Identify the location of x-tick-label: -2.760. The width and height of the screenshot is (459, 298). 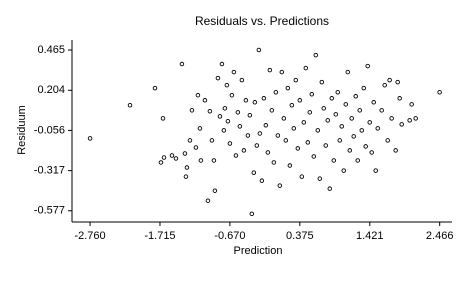
(89, 236).